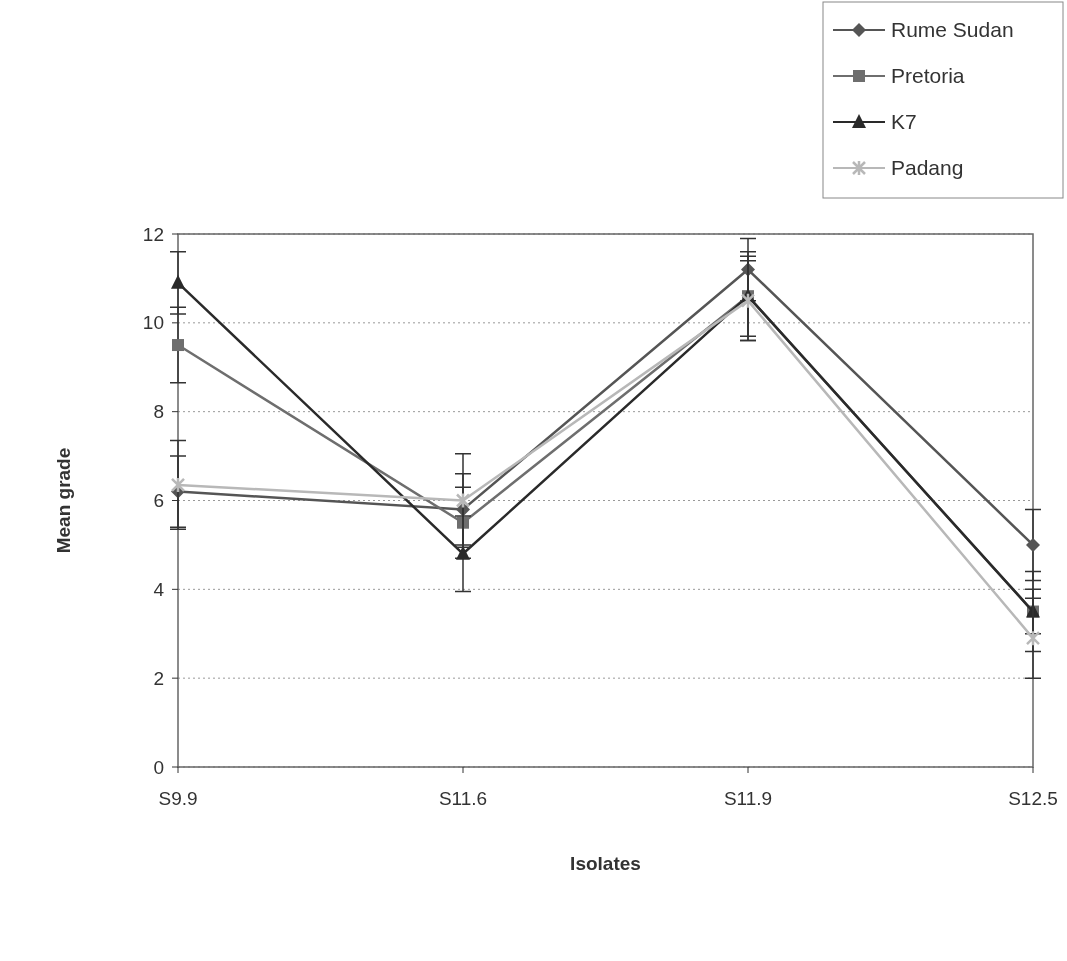 The image size is (1067, 961). What do you see at coordinates (927, 168) in the screenshot?
I see `legend-label: Padang` at bounding box center [927, 168].